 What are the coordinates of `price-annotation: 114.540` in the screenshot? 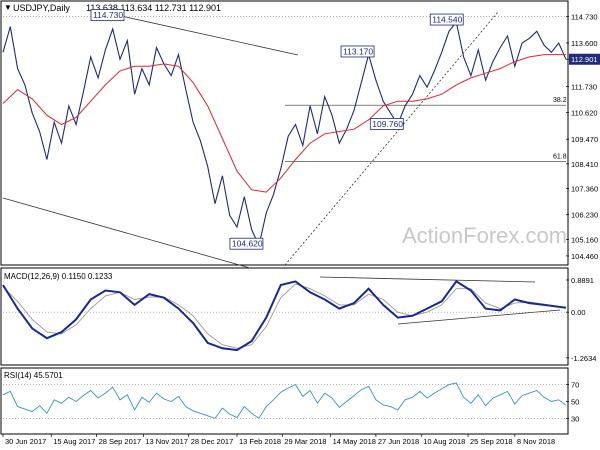 It's located at (446, 19).